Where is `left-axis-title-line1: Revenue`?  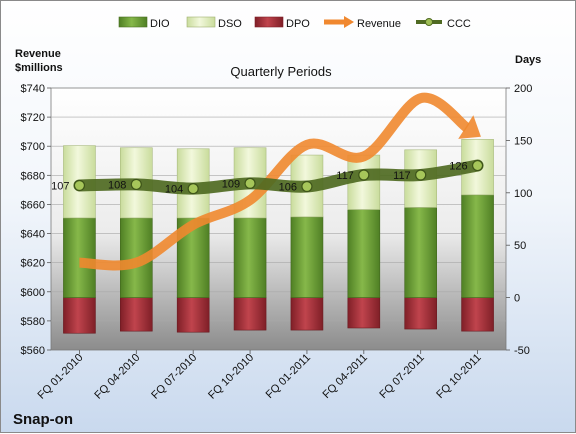 left-axis-title-line1: Revenue is located at coordinates (38, 54).